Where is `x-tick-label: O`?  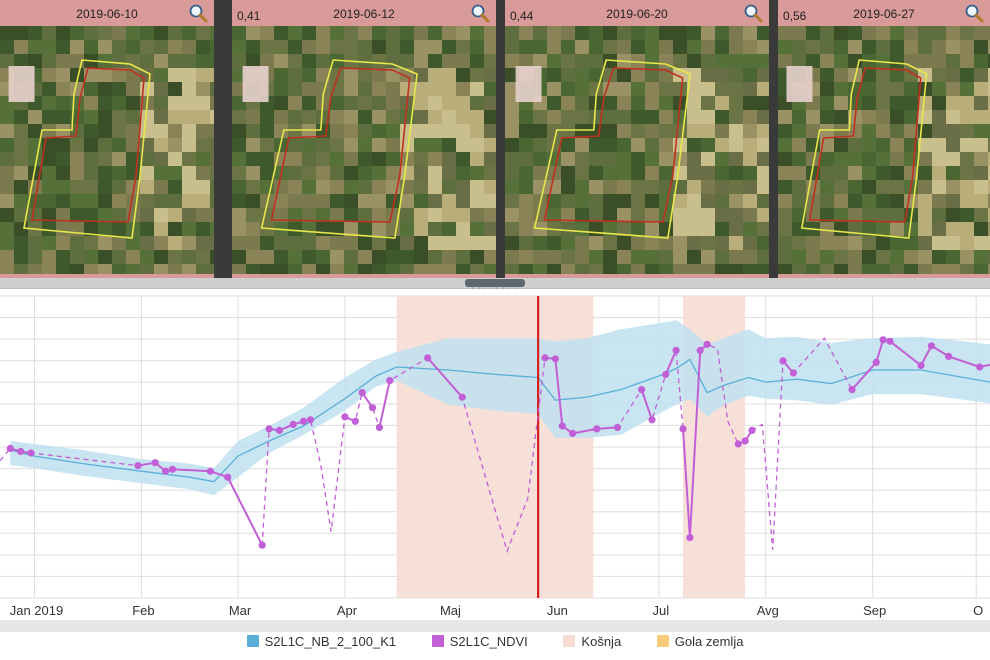 x-tick-label: O is located at coordinates (978, 610).